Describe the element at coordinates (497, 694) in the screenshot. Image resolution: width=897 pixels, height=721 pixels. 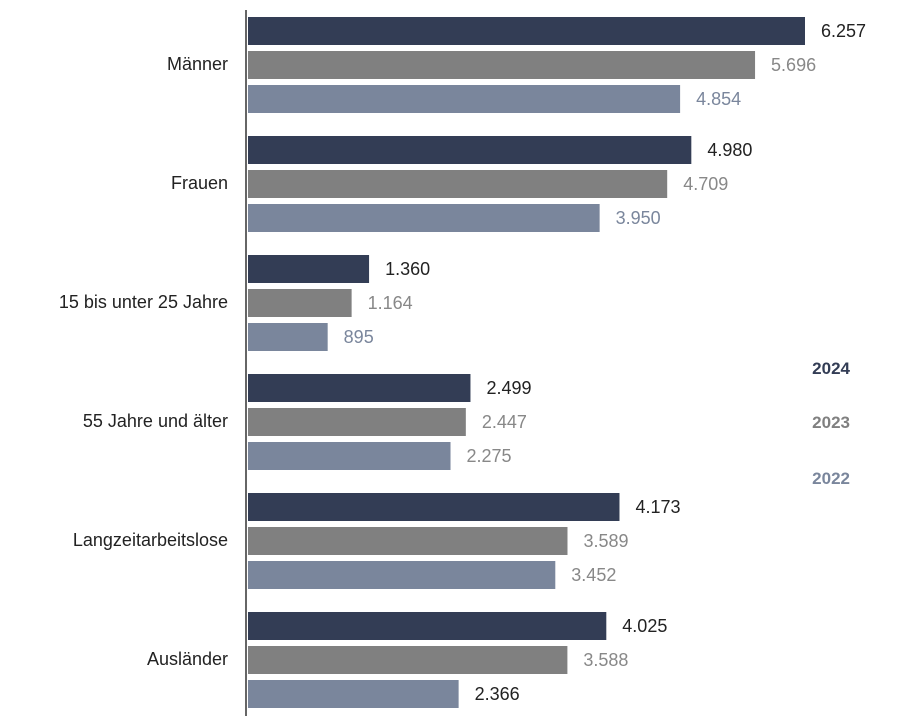
I see `value-label-auslaender-2022: 2.366` at that location.